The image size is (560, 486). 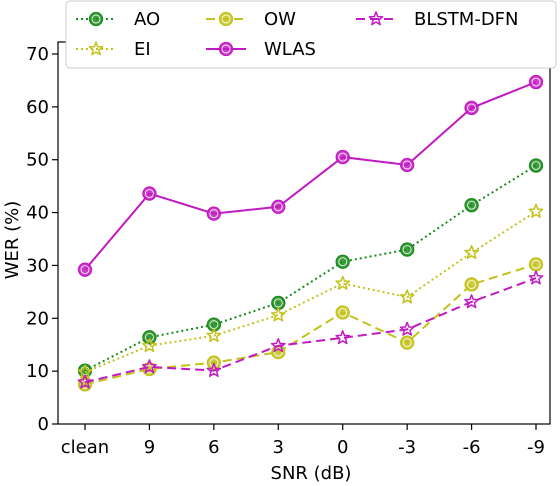 I want to click on y-tick-label: 0, so click(x=43, y=424).